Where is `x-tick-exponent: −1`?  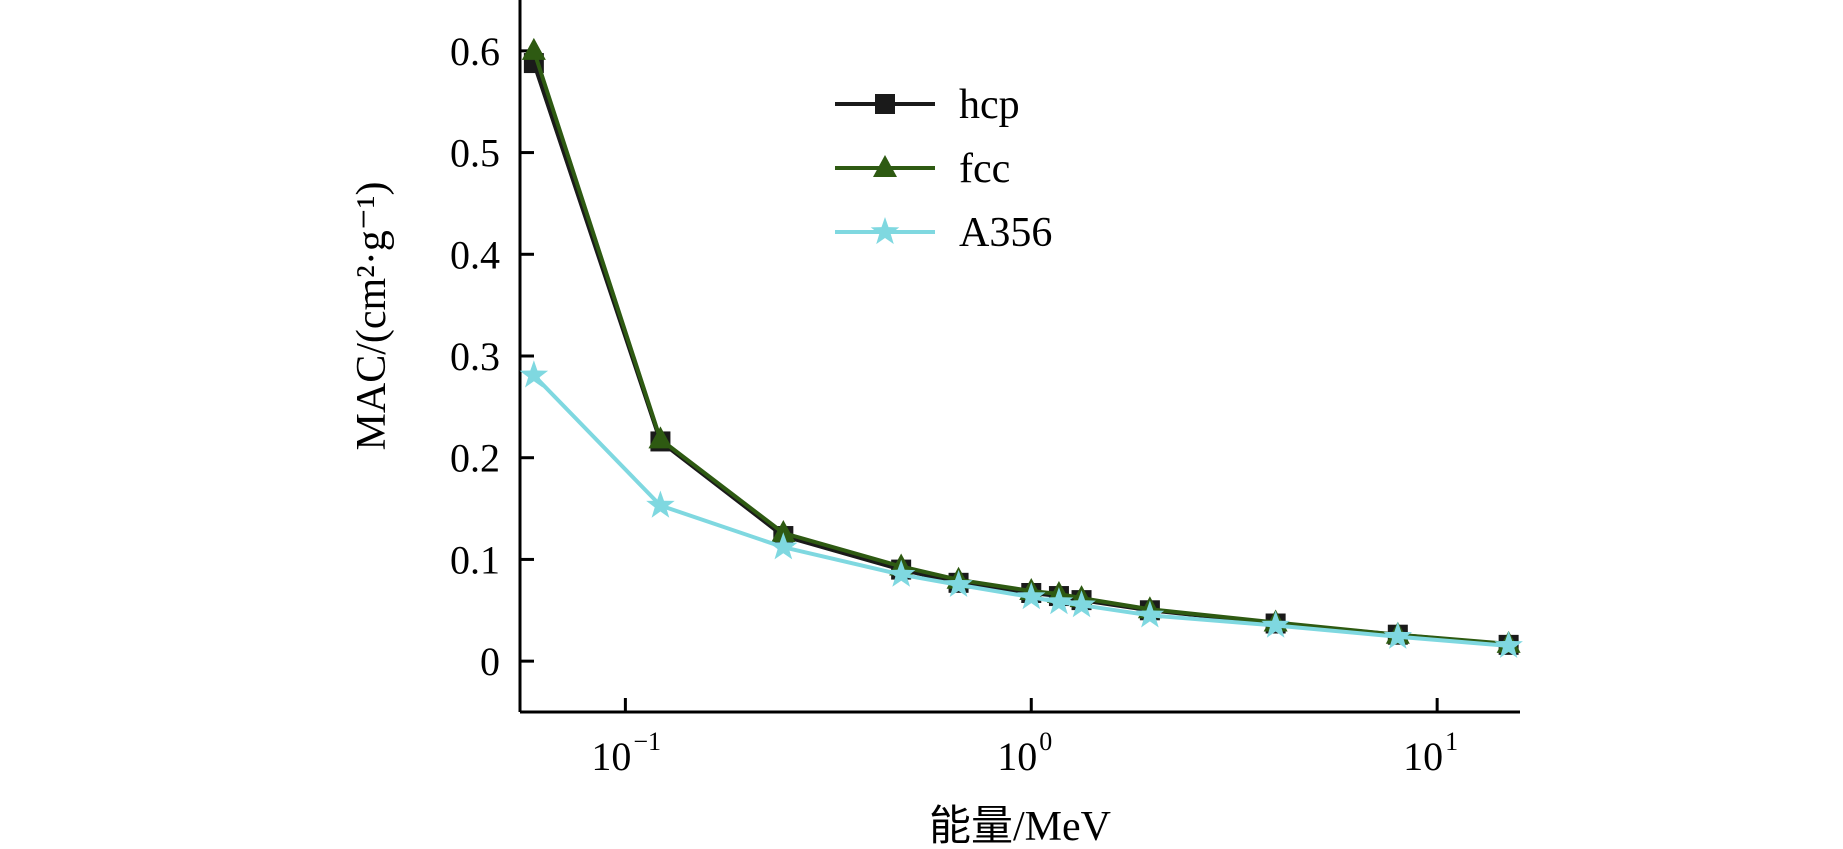
x-tick-exponent: −1 is located at coordinates (647, 741).